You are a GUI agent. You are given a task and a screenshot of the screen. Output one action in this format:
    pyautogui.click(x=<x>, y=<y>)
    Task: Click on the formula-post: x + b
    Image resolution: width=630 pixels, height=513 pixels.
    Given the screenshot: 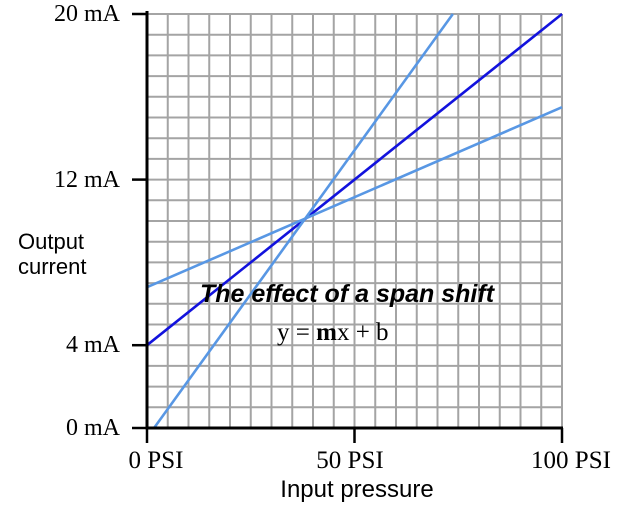 What is the action you would take?
    pyautogui.click(x=362, y=332)
    